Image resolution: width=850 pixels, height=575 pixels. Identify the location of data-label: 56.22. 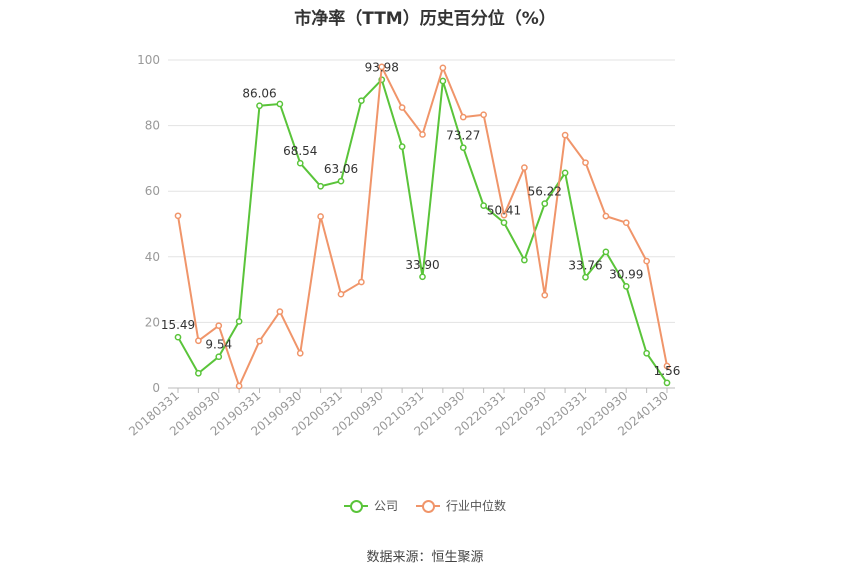
(545, 192).